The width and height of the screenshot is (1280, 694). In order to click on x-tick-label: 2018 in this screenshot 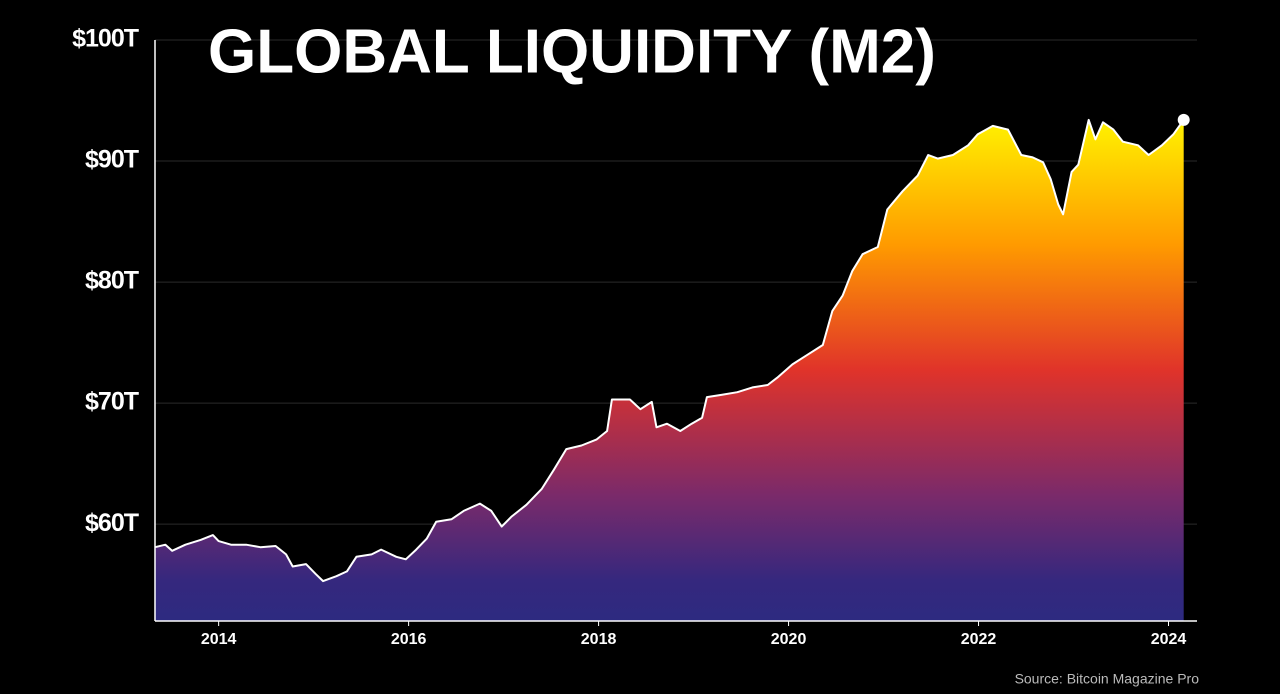, I will do `click(599, 639)`.